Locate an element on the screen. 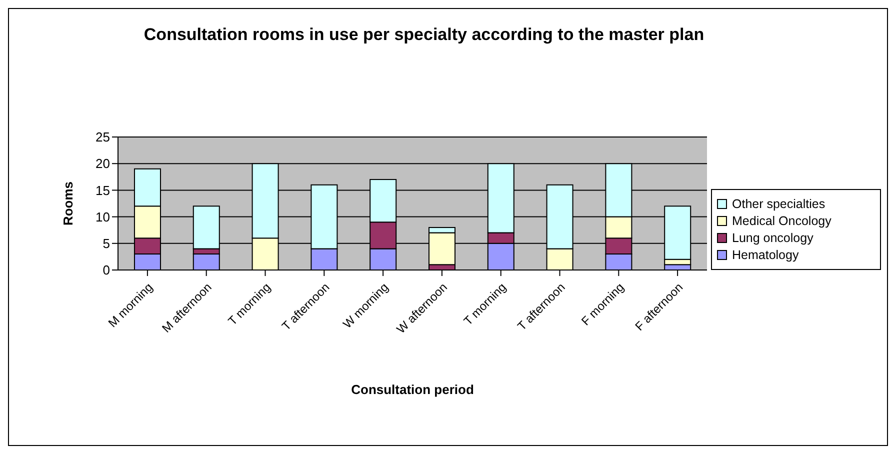 The image size is (896, 455). legend-label: Hematology is located at coordinates (765, 255).